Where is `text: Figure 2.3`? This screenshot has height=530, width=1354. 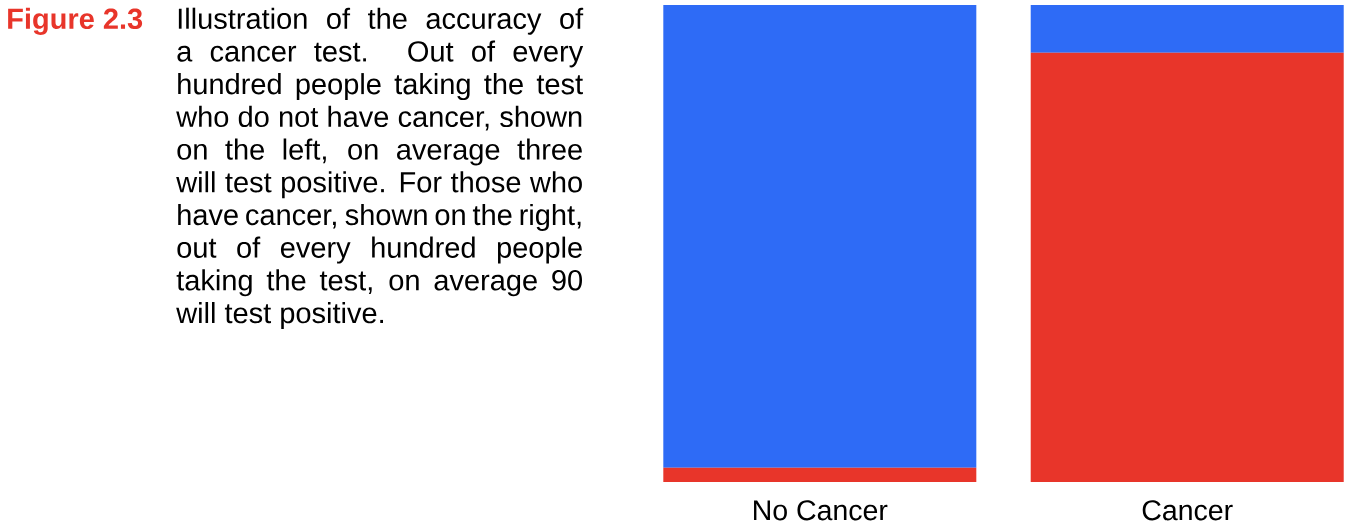 text: Figure 2.3 is located at coordinates (75, 21).